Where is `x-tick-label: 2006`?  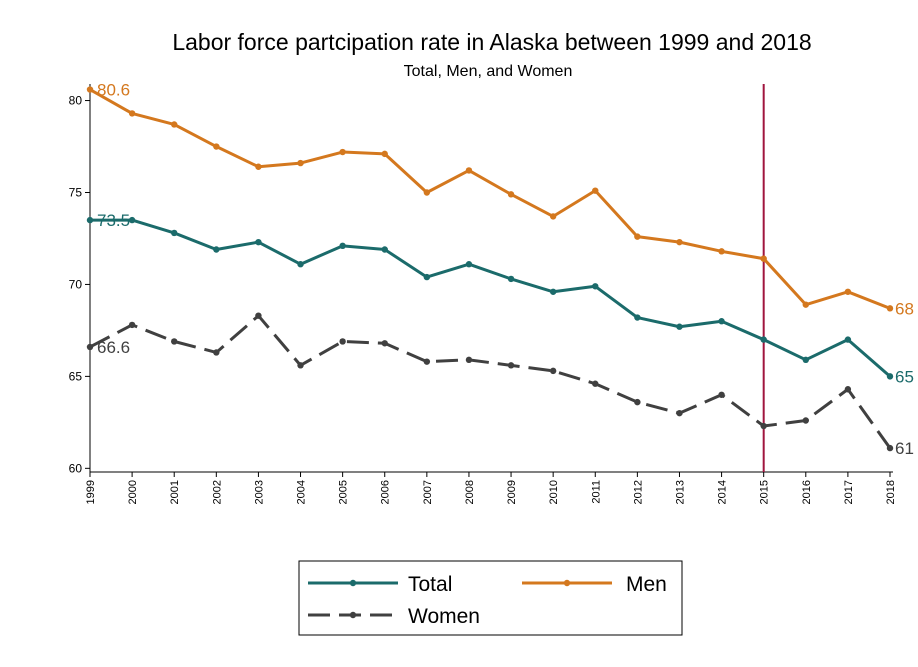
x-tick-label: 2006 is located at coordinates (386, 492).